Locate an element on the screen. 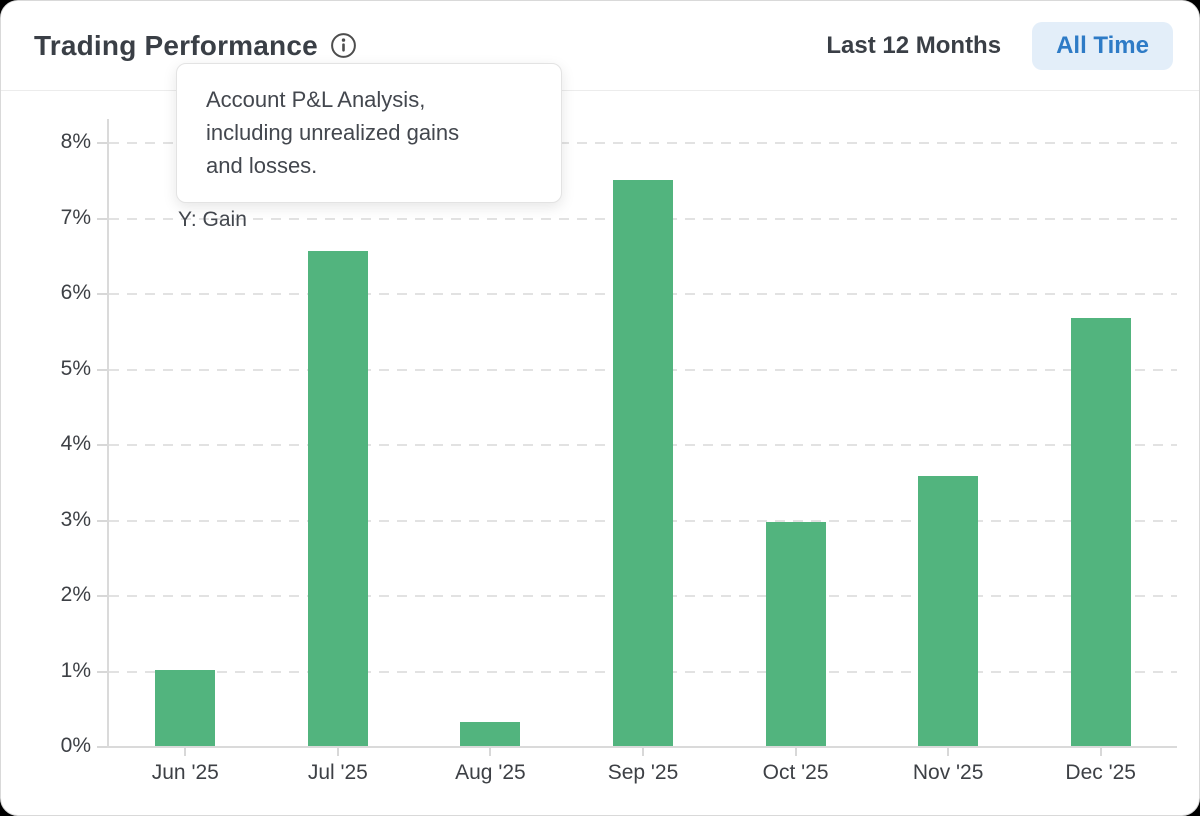 Image resolution: width=1200 pixels, height=816 pixels. x-tick-label: Nov '25 is located at coordinates (948, 772).